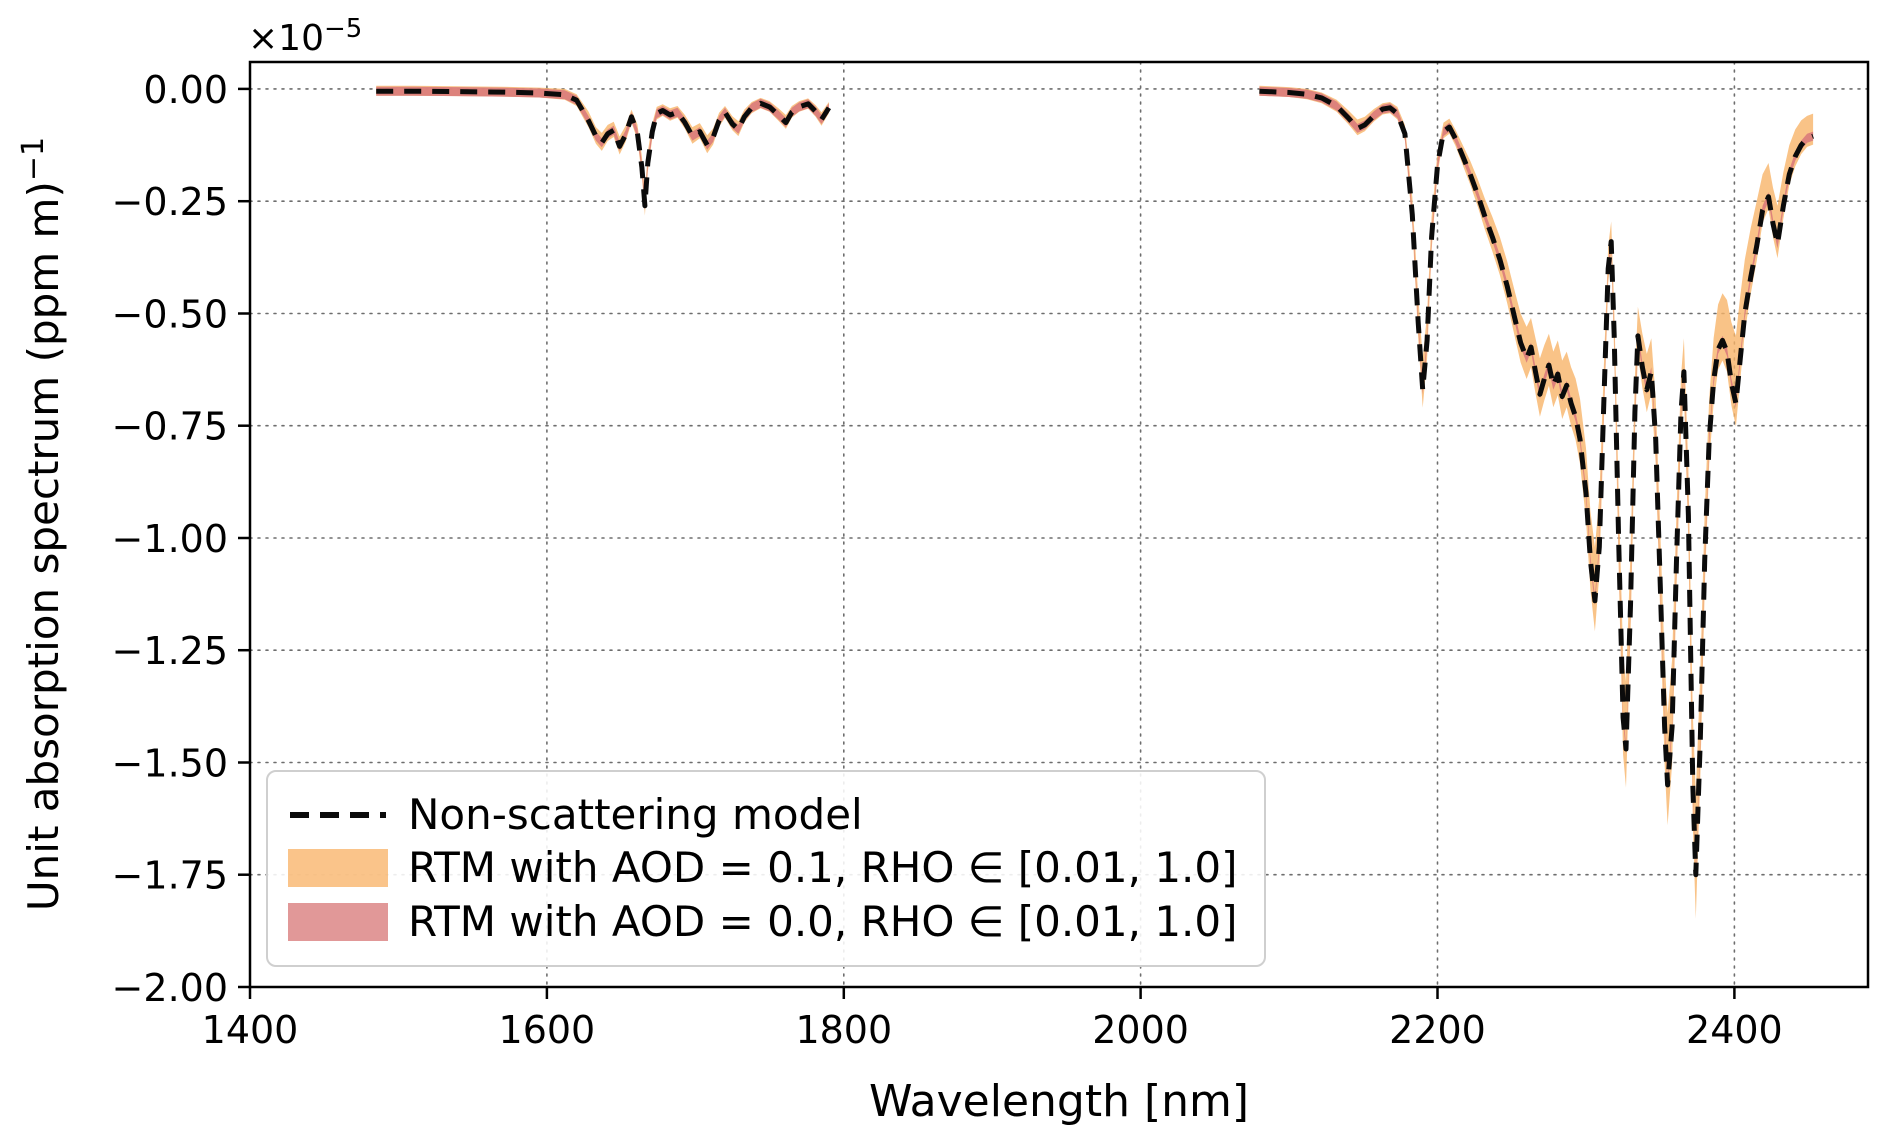 Image resolution: width=1892 pixels, height=1142 pixels. What do you see at coordinates (843, 1030) in the screenshot?
I see `svg-text: 1800` at bounding box center [843, 1030].